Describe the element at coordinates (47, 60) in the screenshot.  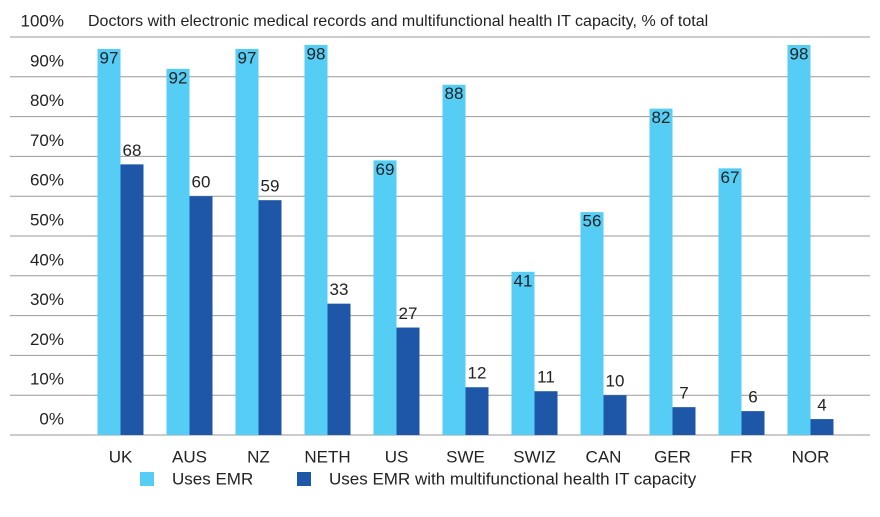
I see `y-tick-label: 90%` at that location.